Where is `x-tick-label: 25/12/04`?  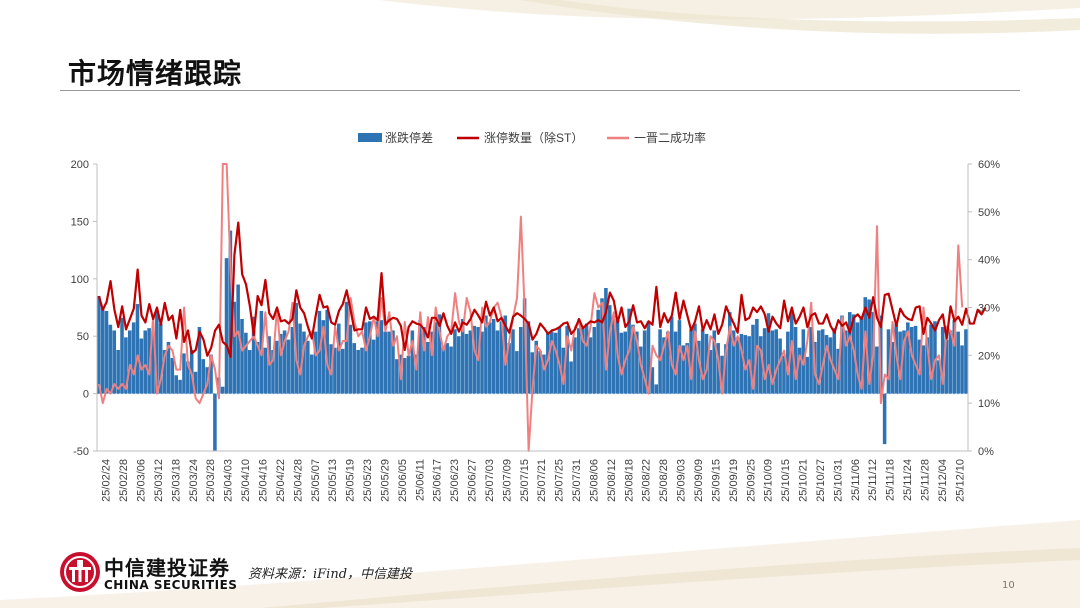
x-tick-label: 25/12/04 is located at coordinates (943, 480).